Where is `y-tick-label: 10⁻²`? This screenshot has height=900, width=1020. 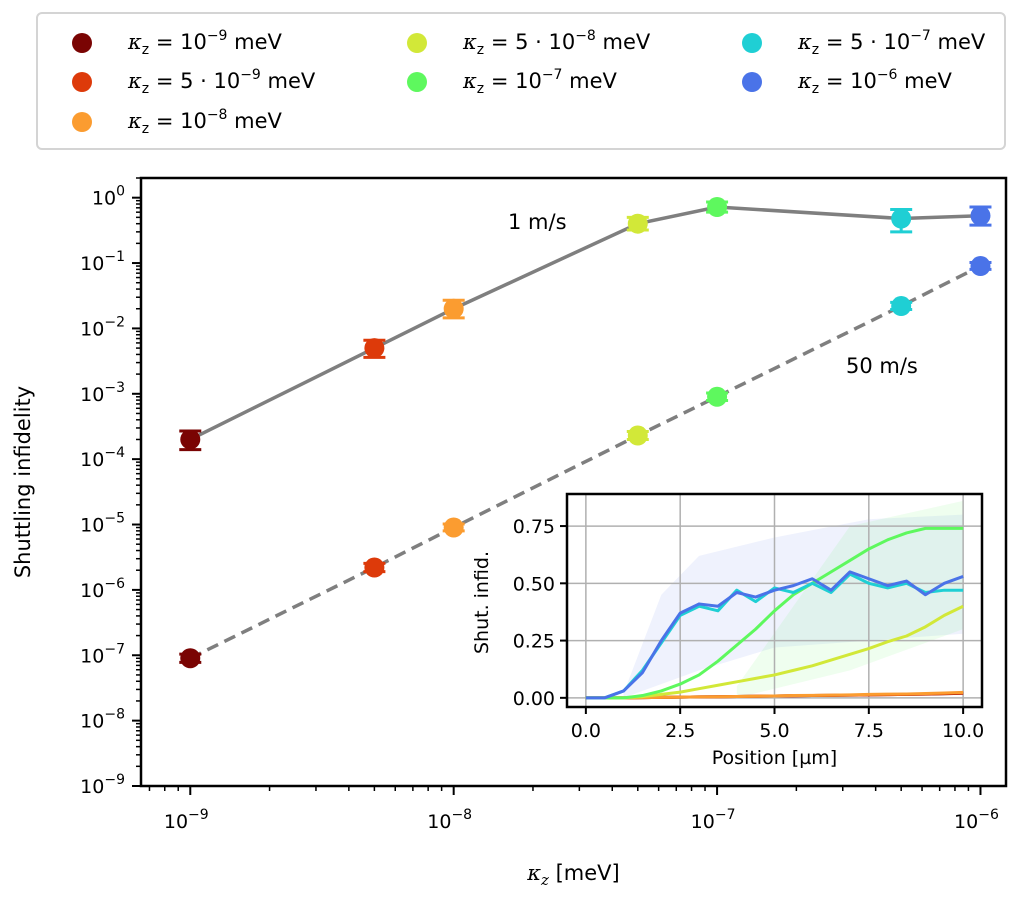
y-tick-label: 10⁻² is located at coordinates (102, 327).